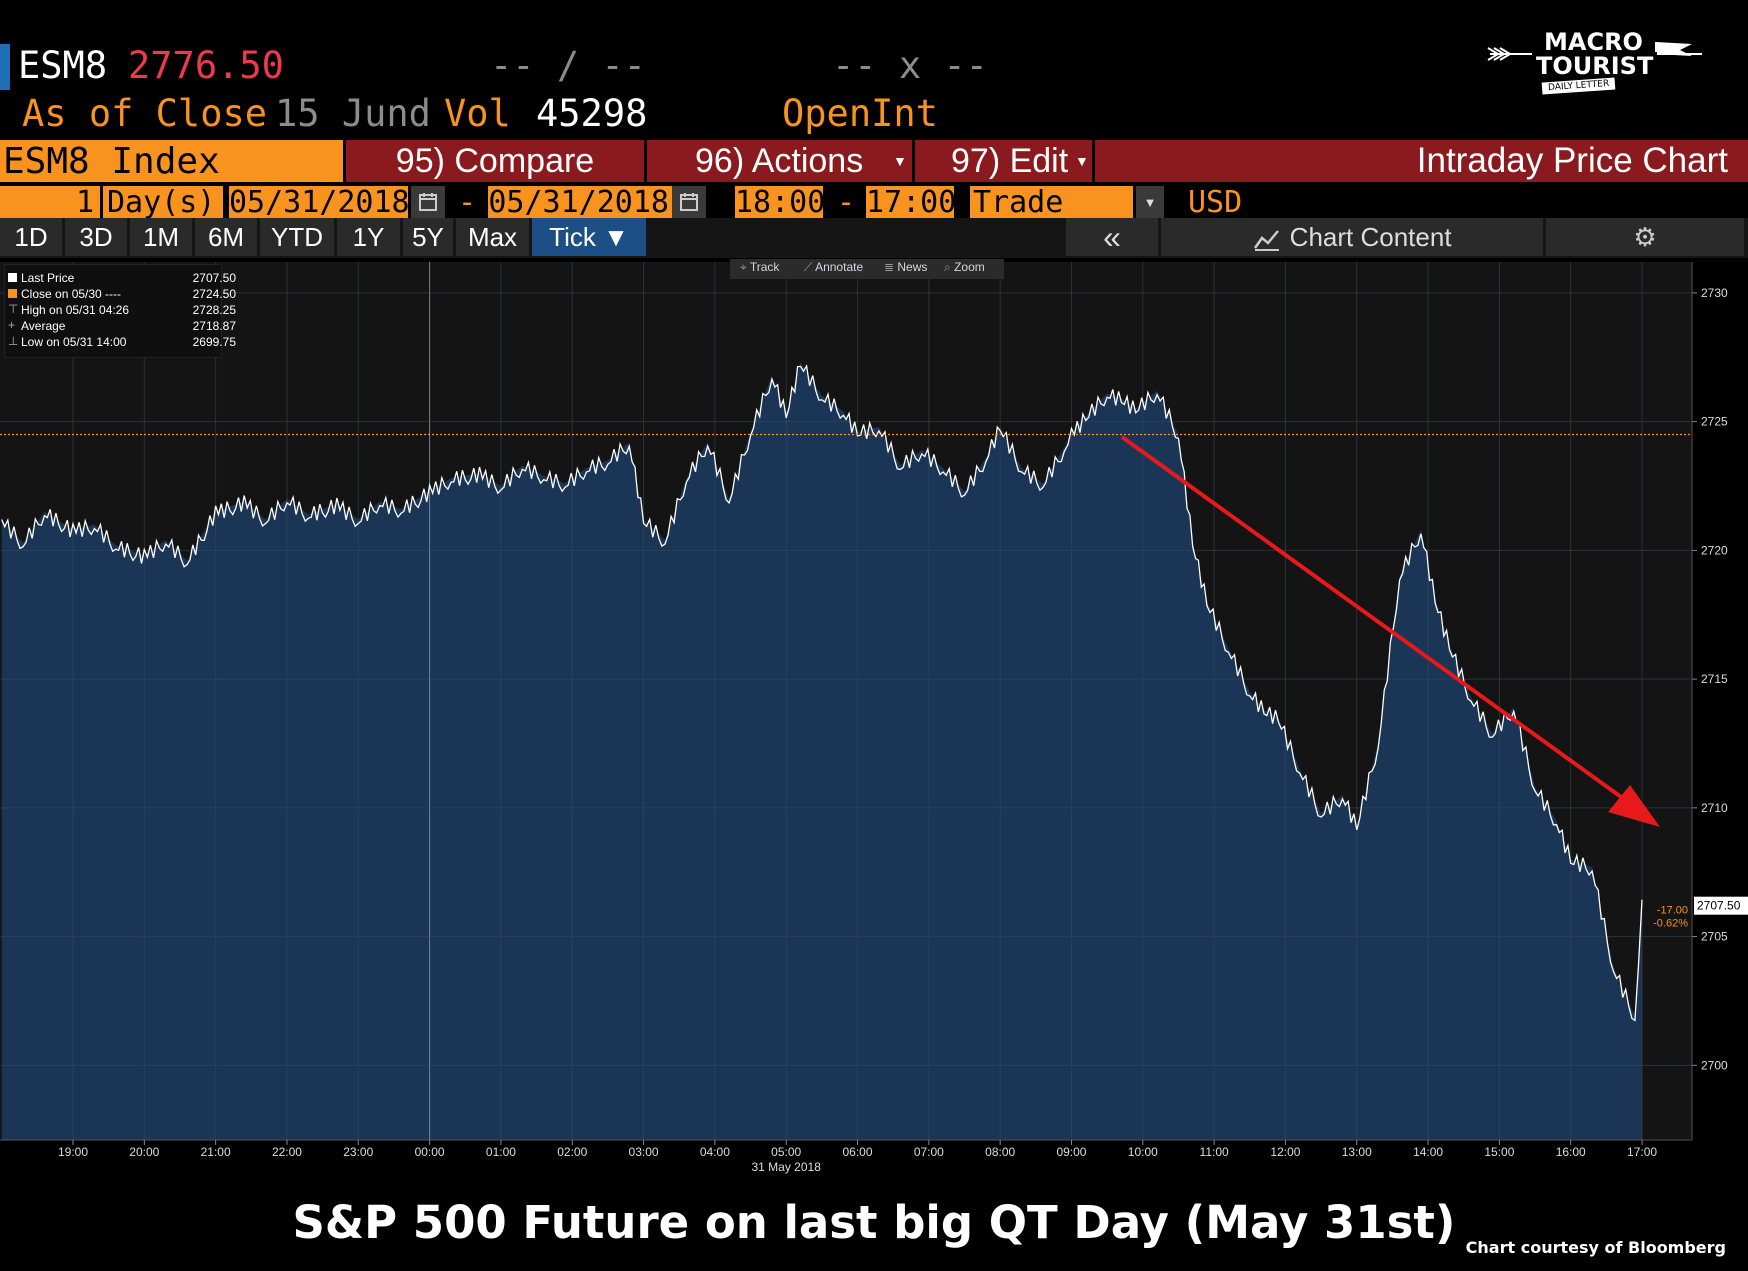  What do you see at coordinates (1421, 161) in the screenshot?
I see `chart-title-bar: Intraday Price Chart` at bounding box center [1421, 161].